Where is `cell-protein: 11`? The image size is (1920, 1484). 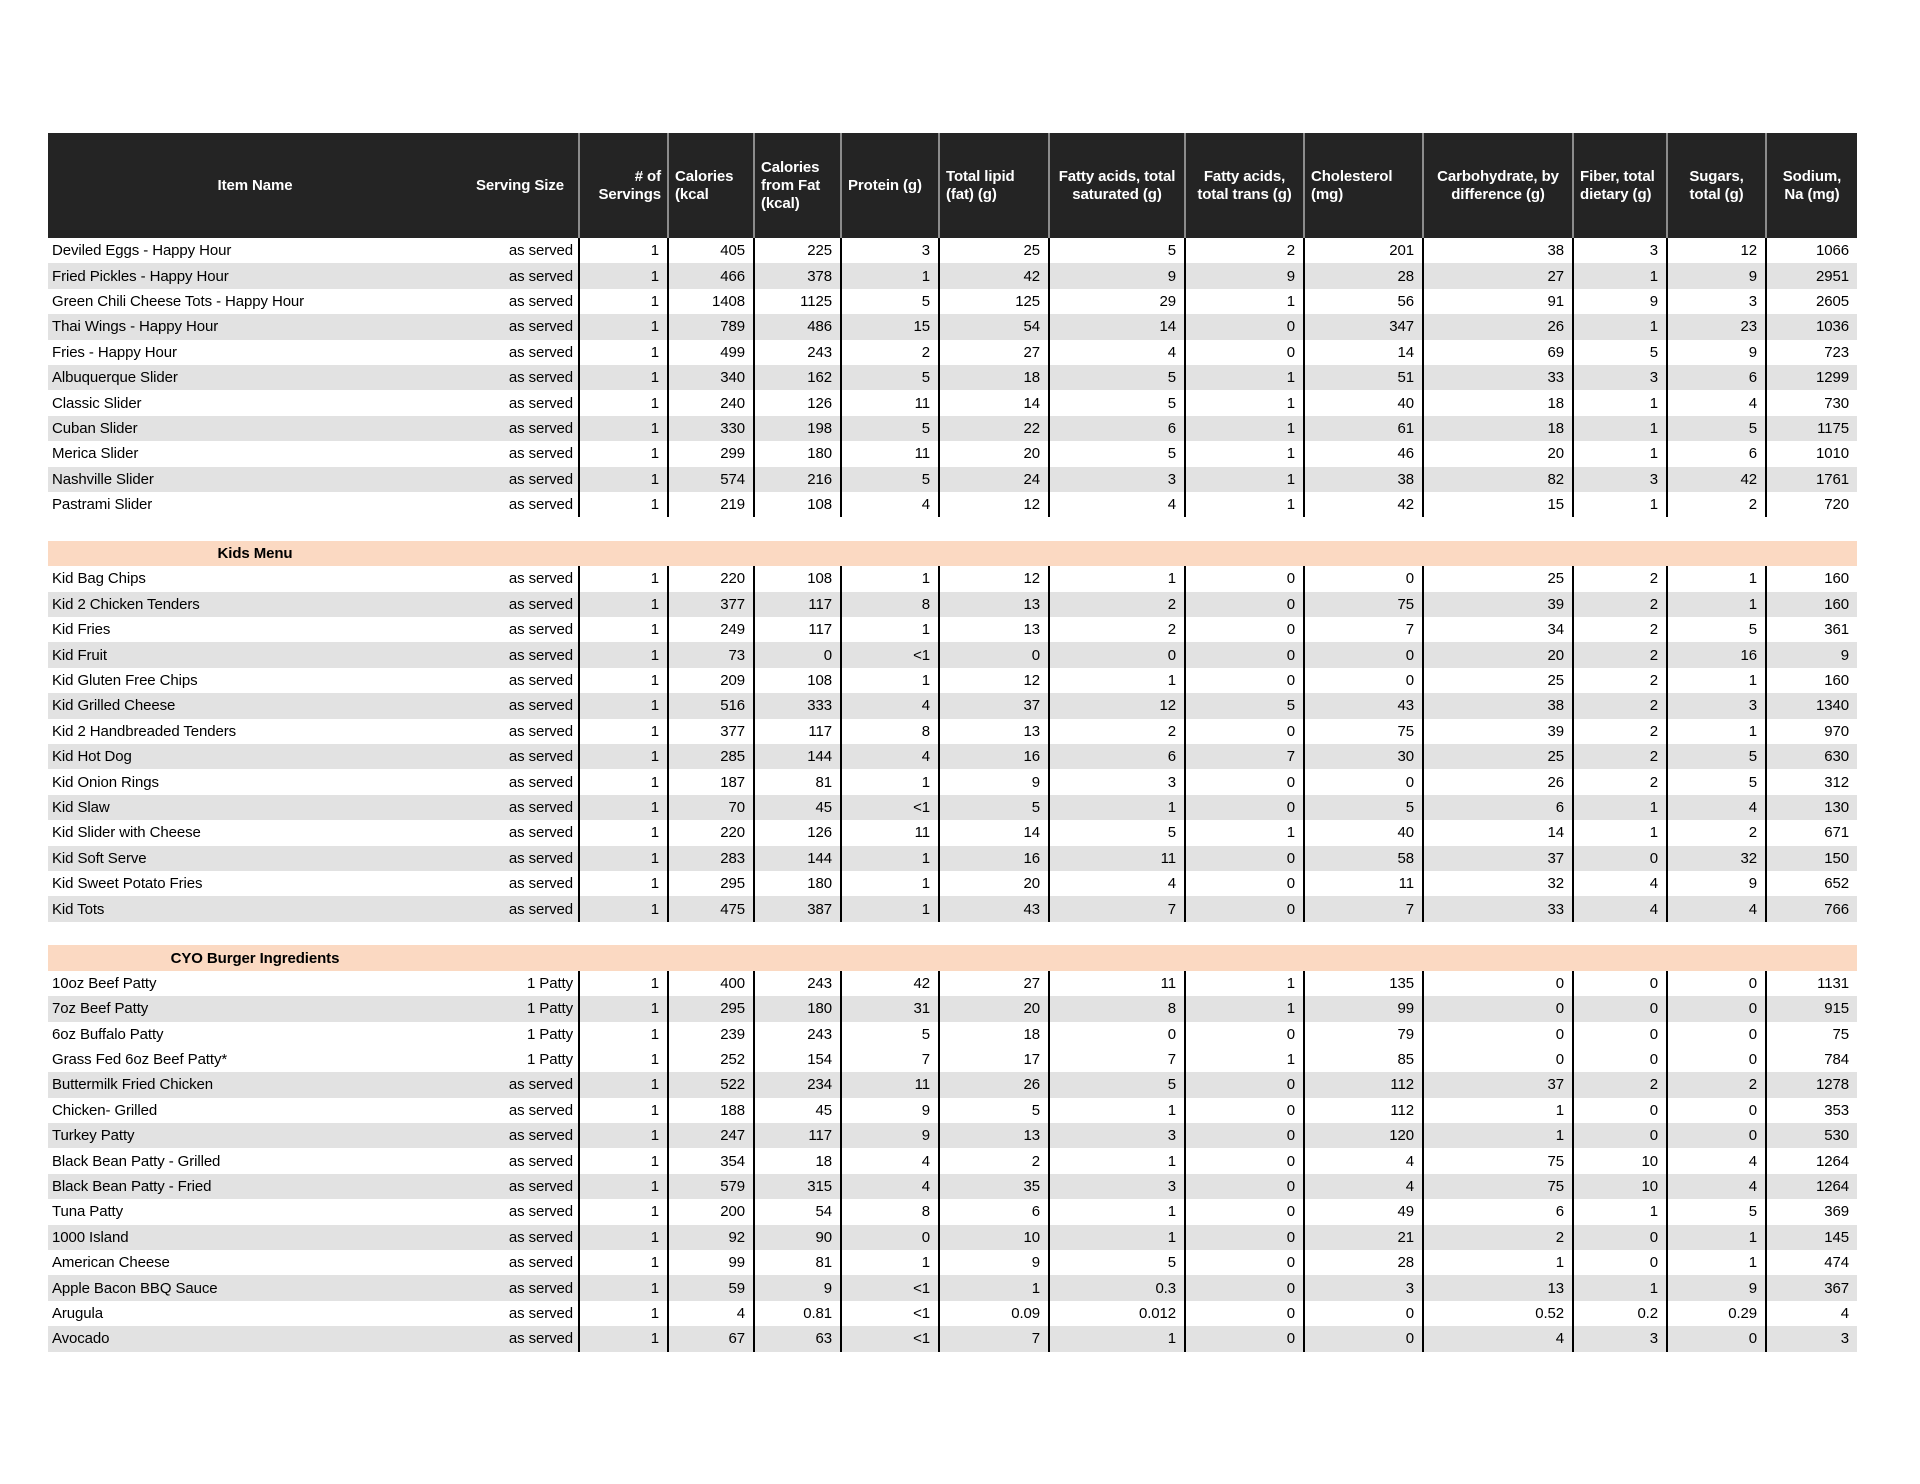 cell-protein: 11 is located at coordinates (889, 833).